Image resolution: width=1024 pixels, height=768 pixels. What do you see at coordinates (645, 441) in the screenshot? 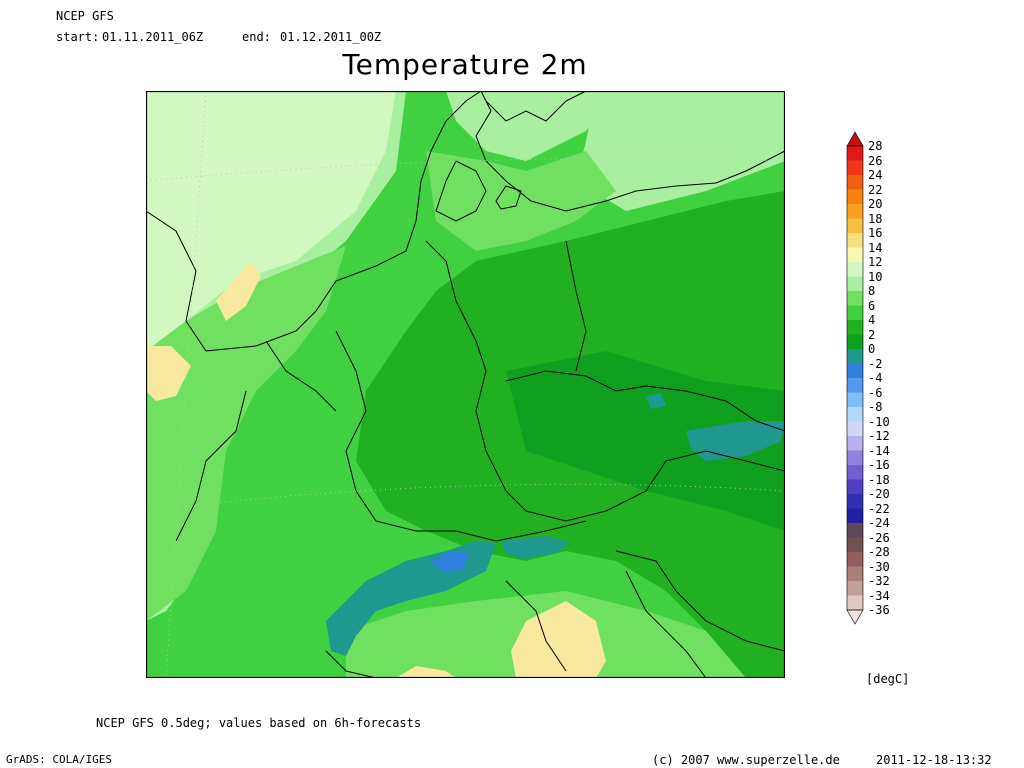
I see `zone-0-2-east` at bounding box center [645, 441].